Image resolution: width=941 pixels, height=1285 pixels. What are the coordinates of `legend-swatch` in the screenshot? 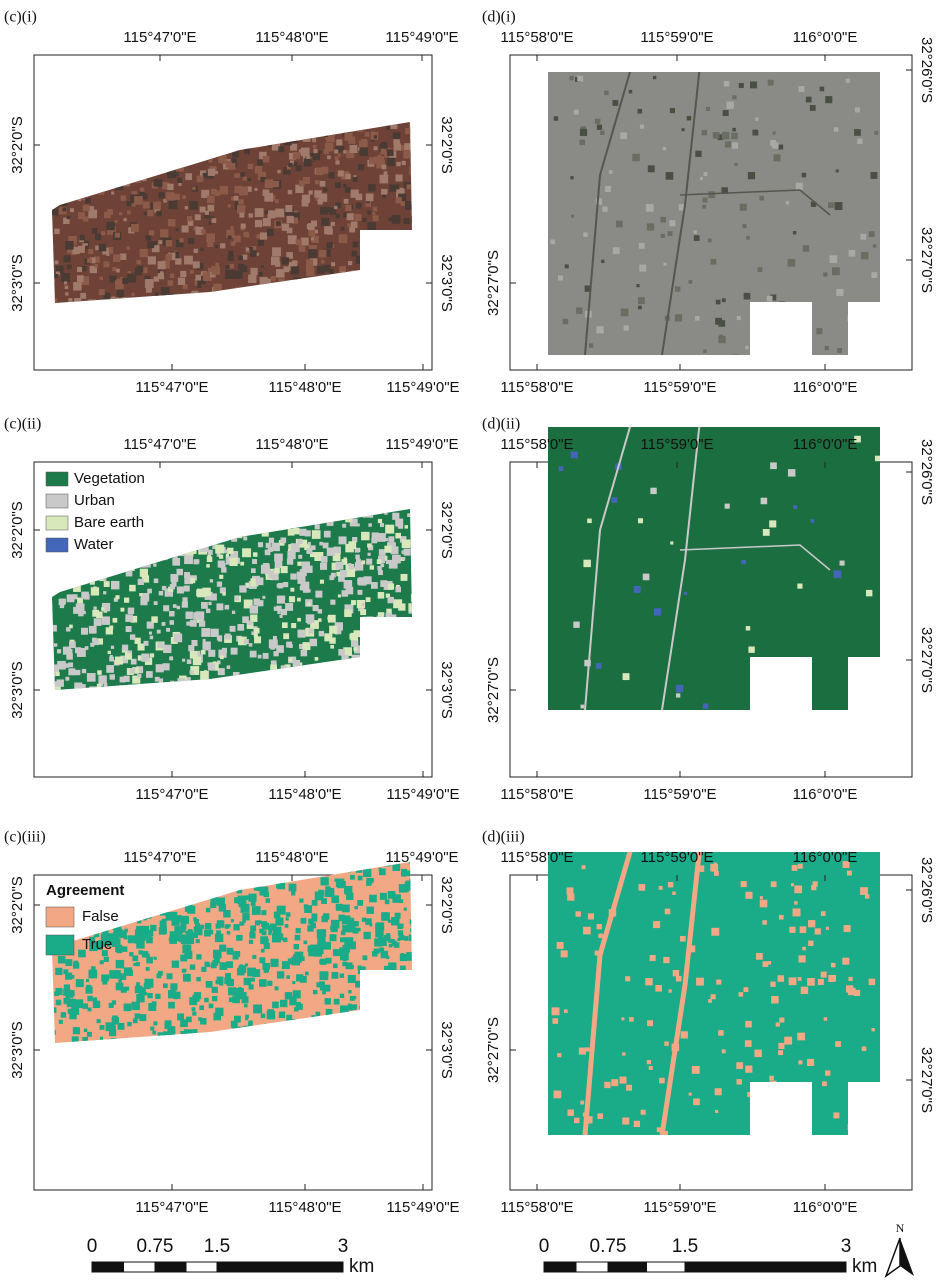 It's located at (57, 479).